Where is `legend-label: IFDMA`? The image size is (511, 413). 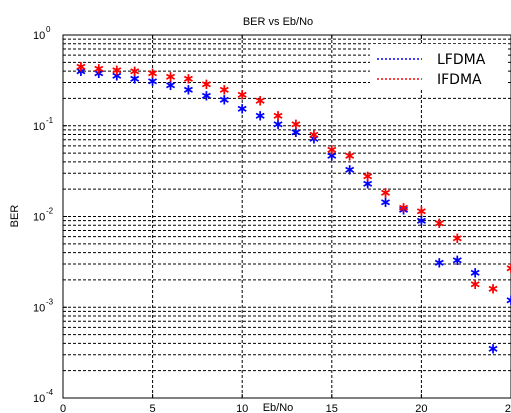
legend-label: IFDMA is located at coordinates (459, 80).